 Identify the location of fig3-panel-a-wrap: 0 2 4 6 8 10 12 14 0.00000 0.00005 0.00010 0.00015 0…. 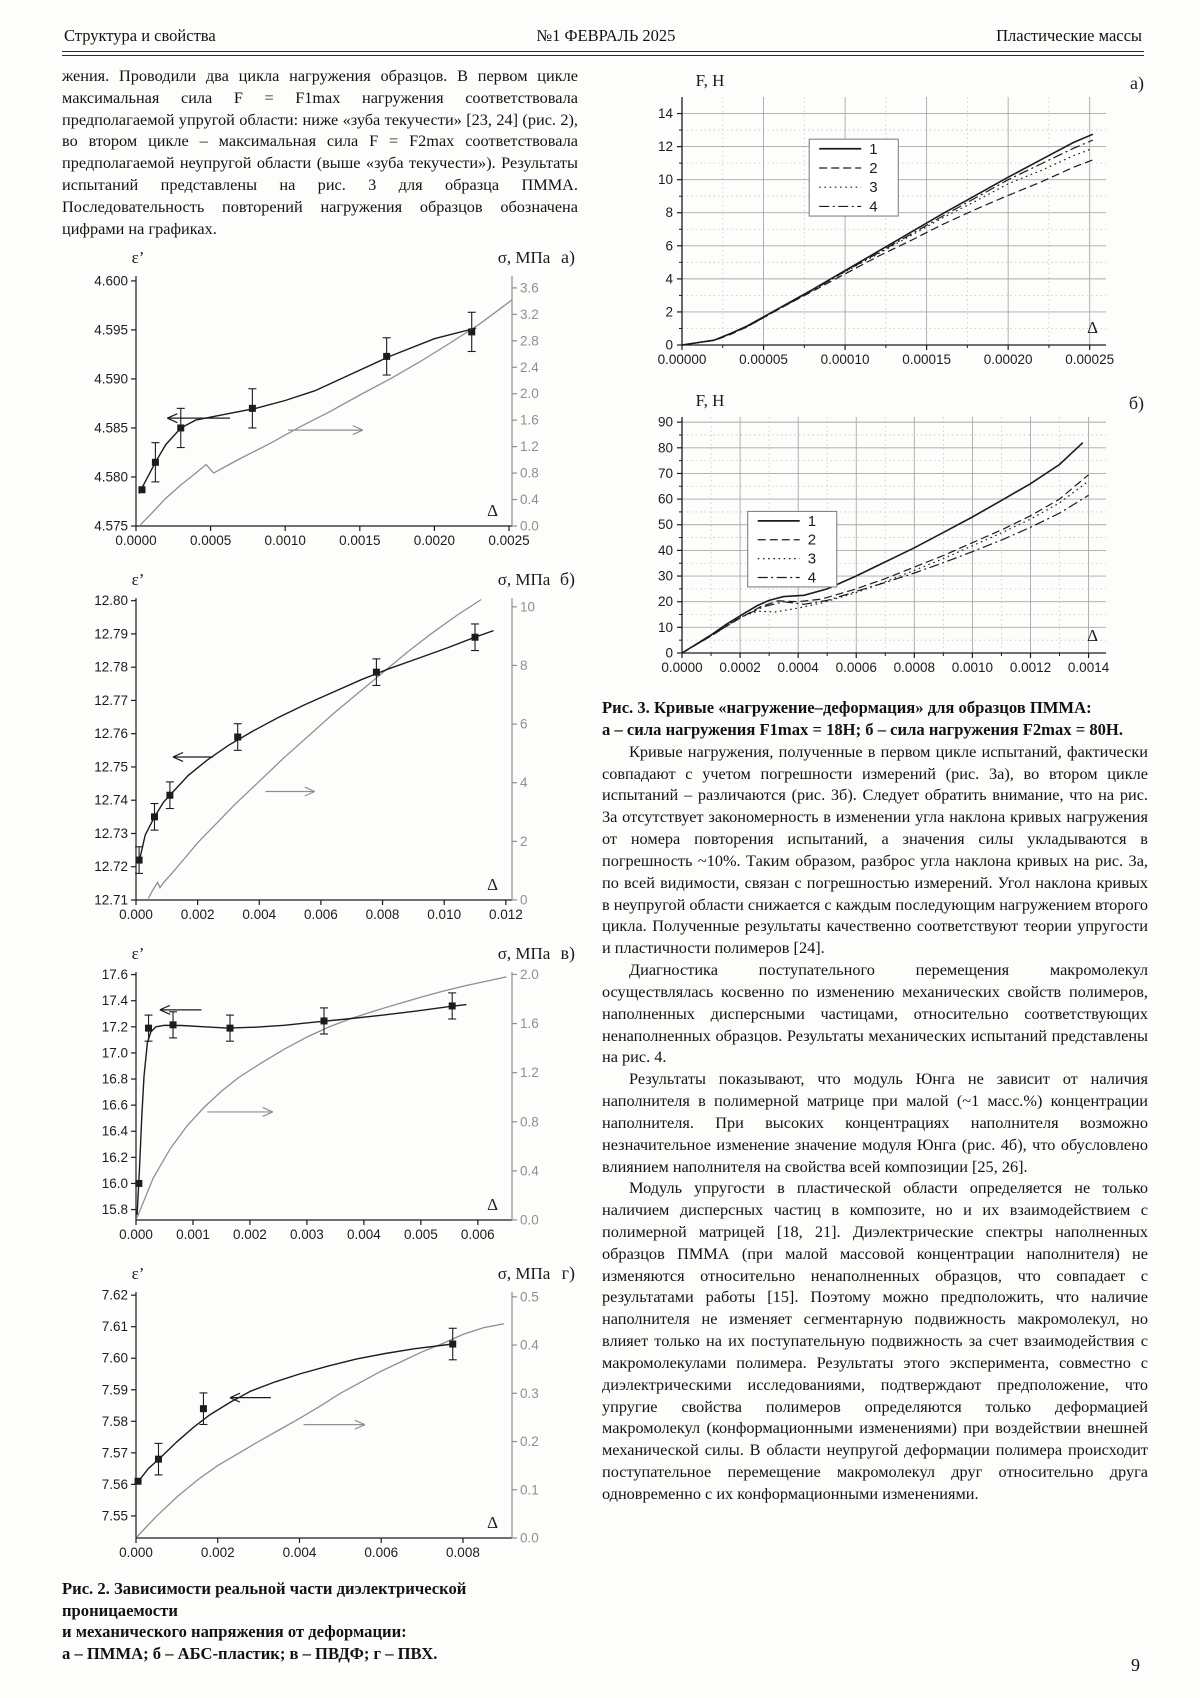
(875, 226).